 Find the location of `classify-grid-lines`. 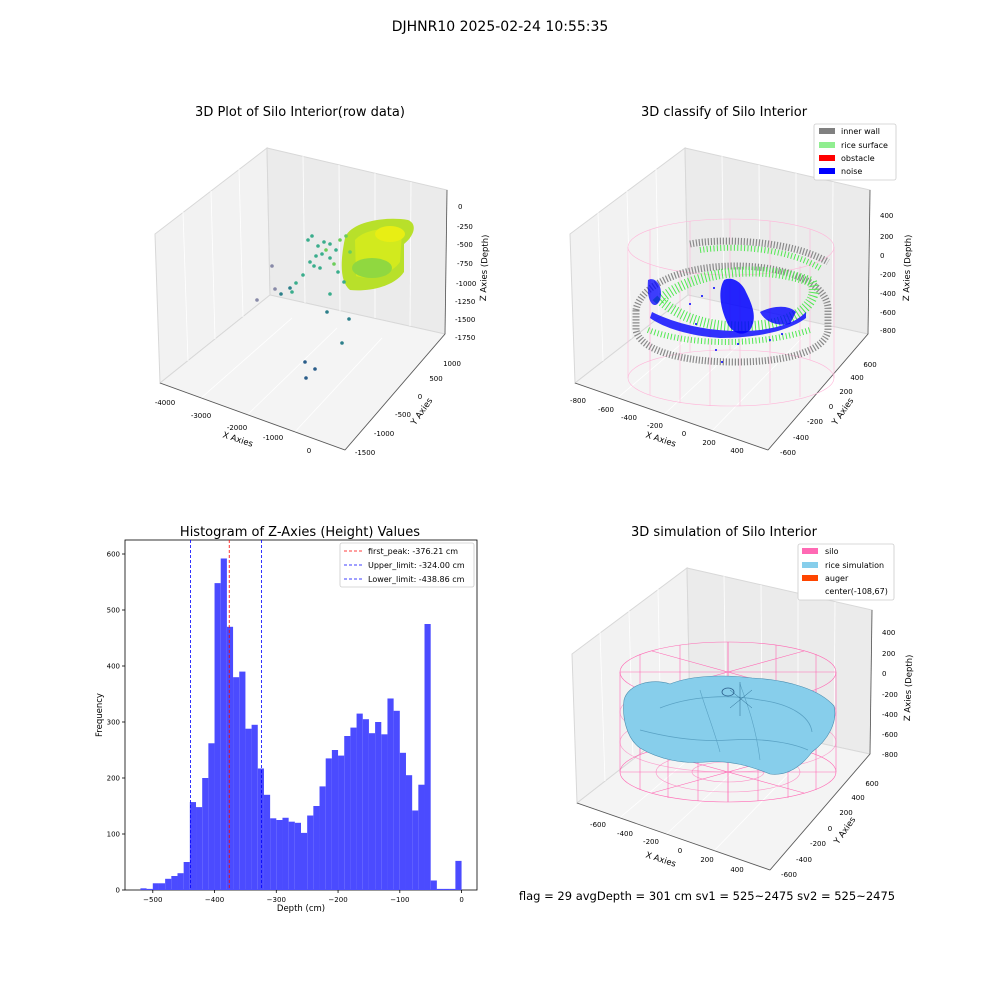

classify-grid-lines is located at coordinates (715, 295).